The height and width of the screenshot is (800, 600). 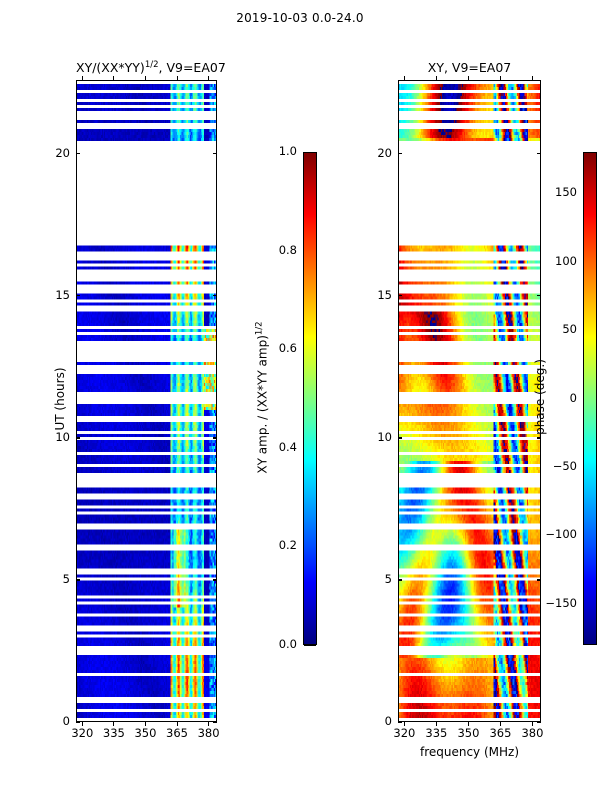 What do you see at coordinates (573, 397) in the screenshot?
I see `cbar-phase-ticklabel-0: 0` at bounding box center [573, 397].